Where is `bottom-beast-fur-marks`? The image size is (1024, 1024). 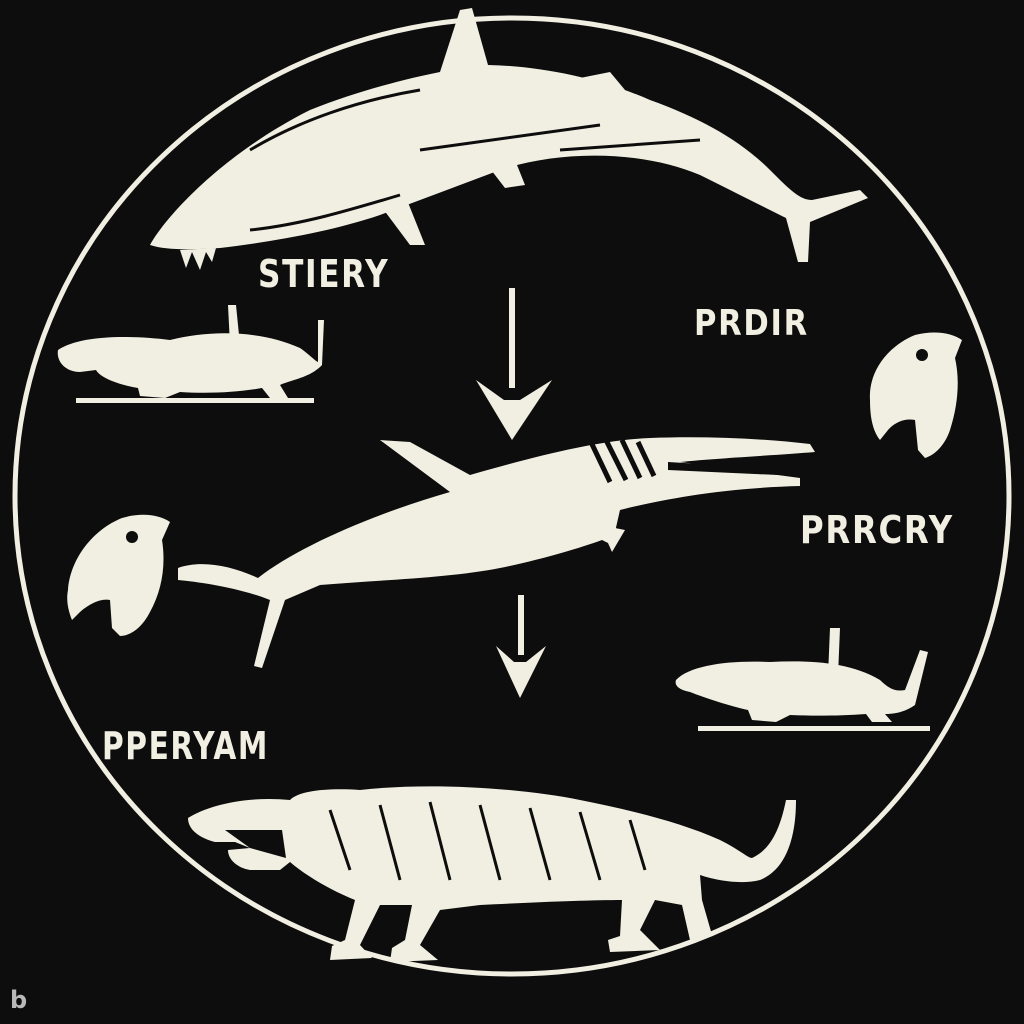
bottom-beast-fur-marks is located at coordinates (487, 841).